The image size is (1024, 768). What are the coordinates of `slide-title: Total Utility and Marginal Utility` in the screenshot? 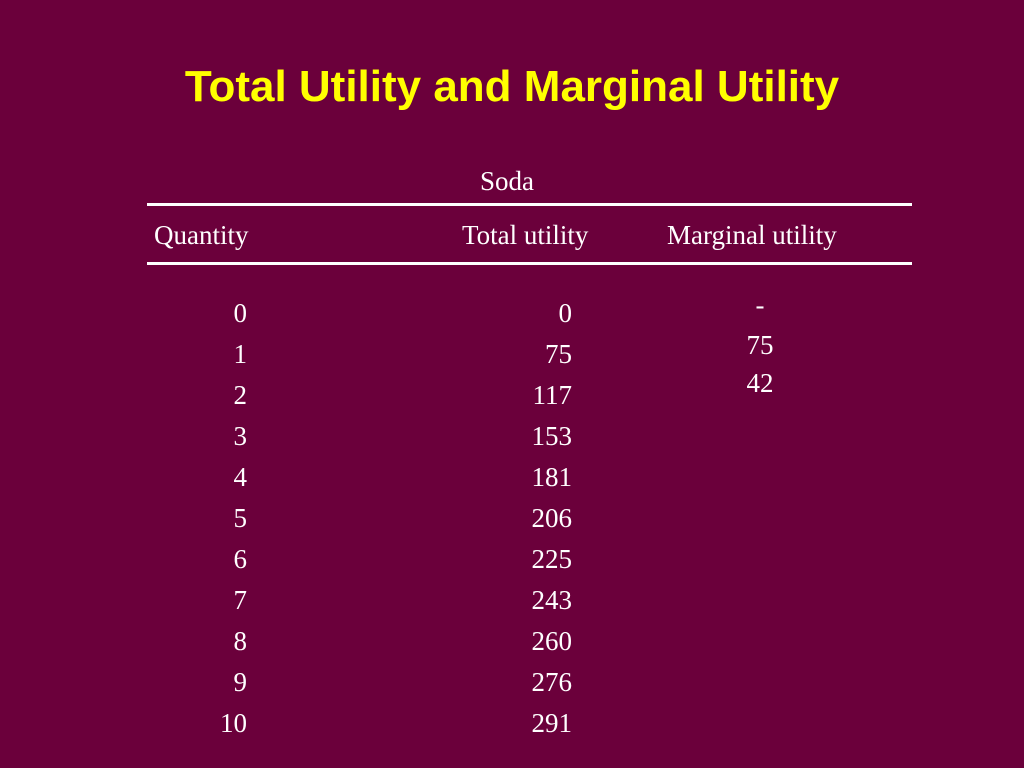 It's located at (512, 86).